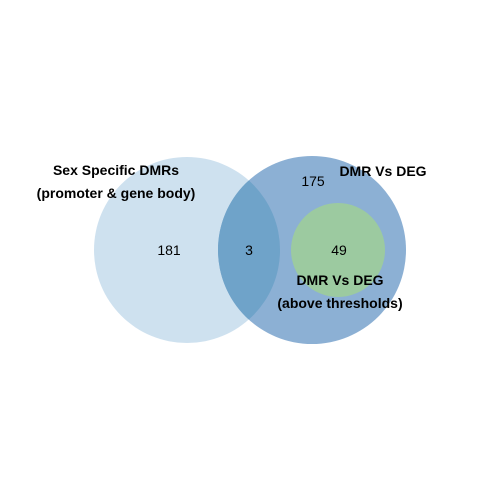 The height and width of the screenshot is (500, 500). Describe the element at coordinates (313, 181) in the screenshot. I see `count-dmr-vs-deg-only: 175` at that location.